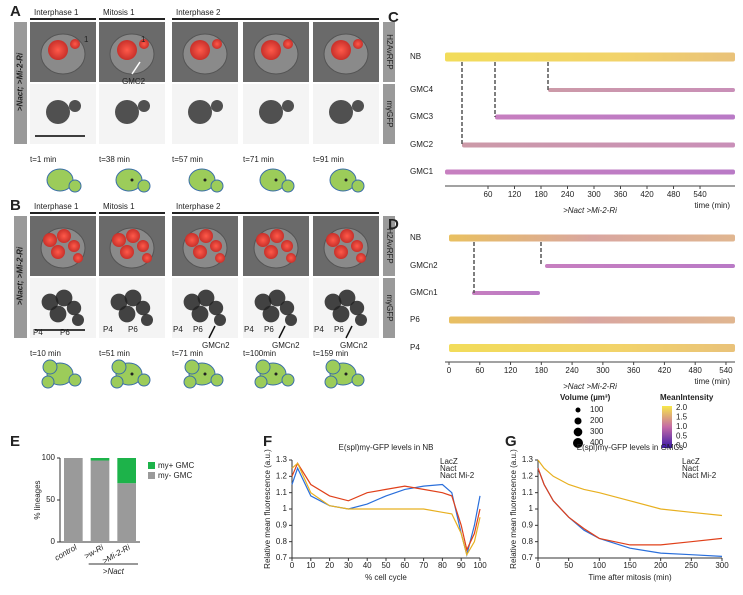 This screenshot has width=743, height=595. Describe the element at coordinates (267, 441) in the screenshot. I see `panel-label: F` at that location.